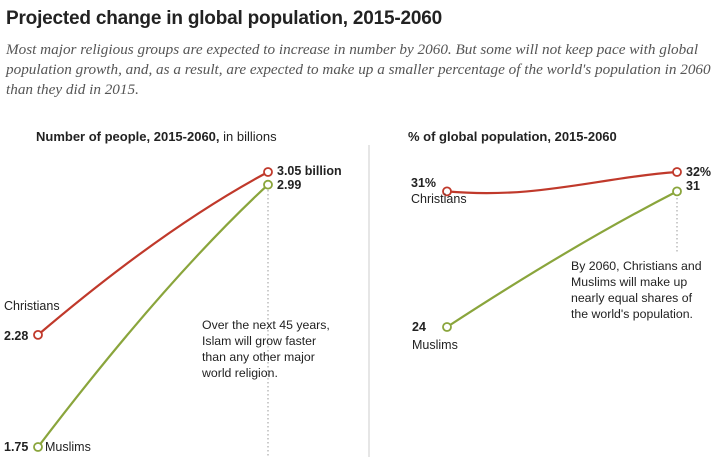 This screenshot has height=457, width=727. Describe the element at coordinates (629, 282) in the screenshot. I see `right-annotation-line-2: Muslims will make up` at that location.